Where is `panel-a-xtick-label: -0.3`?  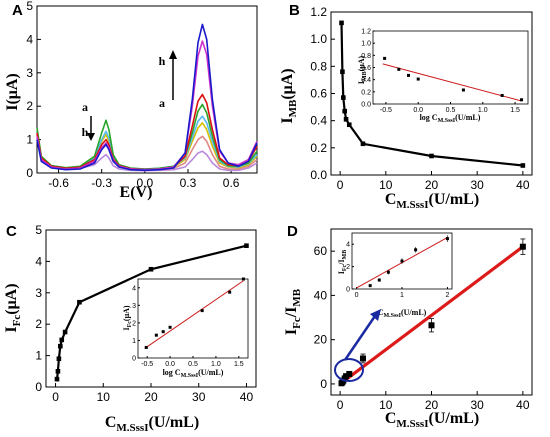
panel-a-xtick-label: -0.3 is located at coordinates (101, 183).